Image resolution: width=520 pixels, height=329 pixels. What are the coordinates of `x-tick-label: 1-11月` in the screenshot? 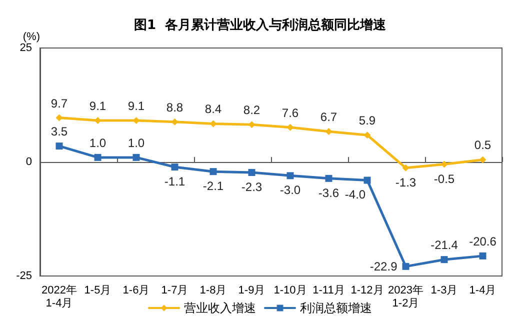 It's located at (328, 290).